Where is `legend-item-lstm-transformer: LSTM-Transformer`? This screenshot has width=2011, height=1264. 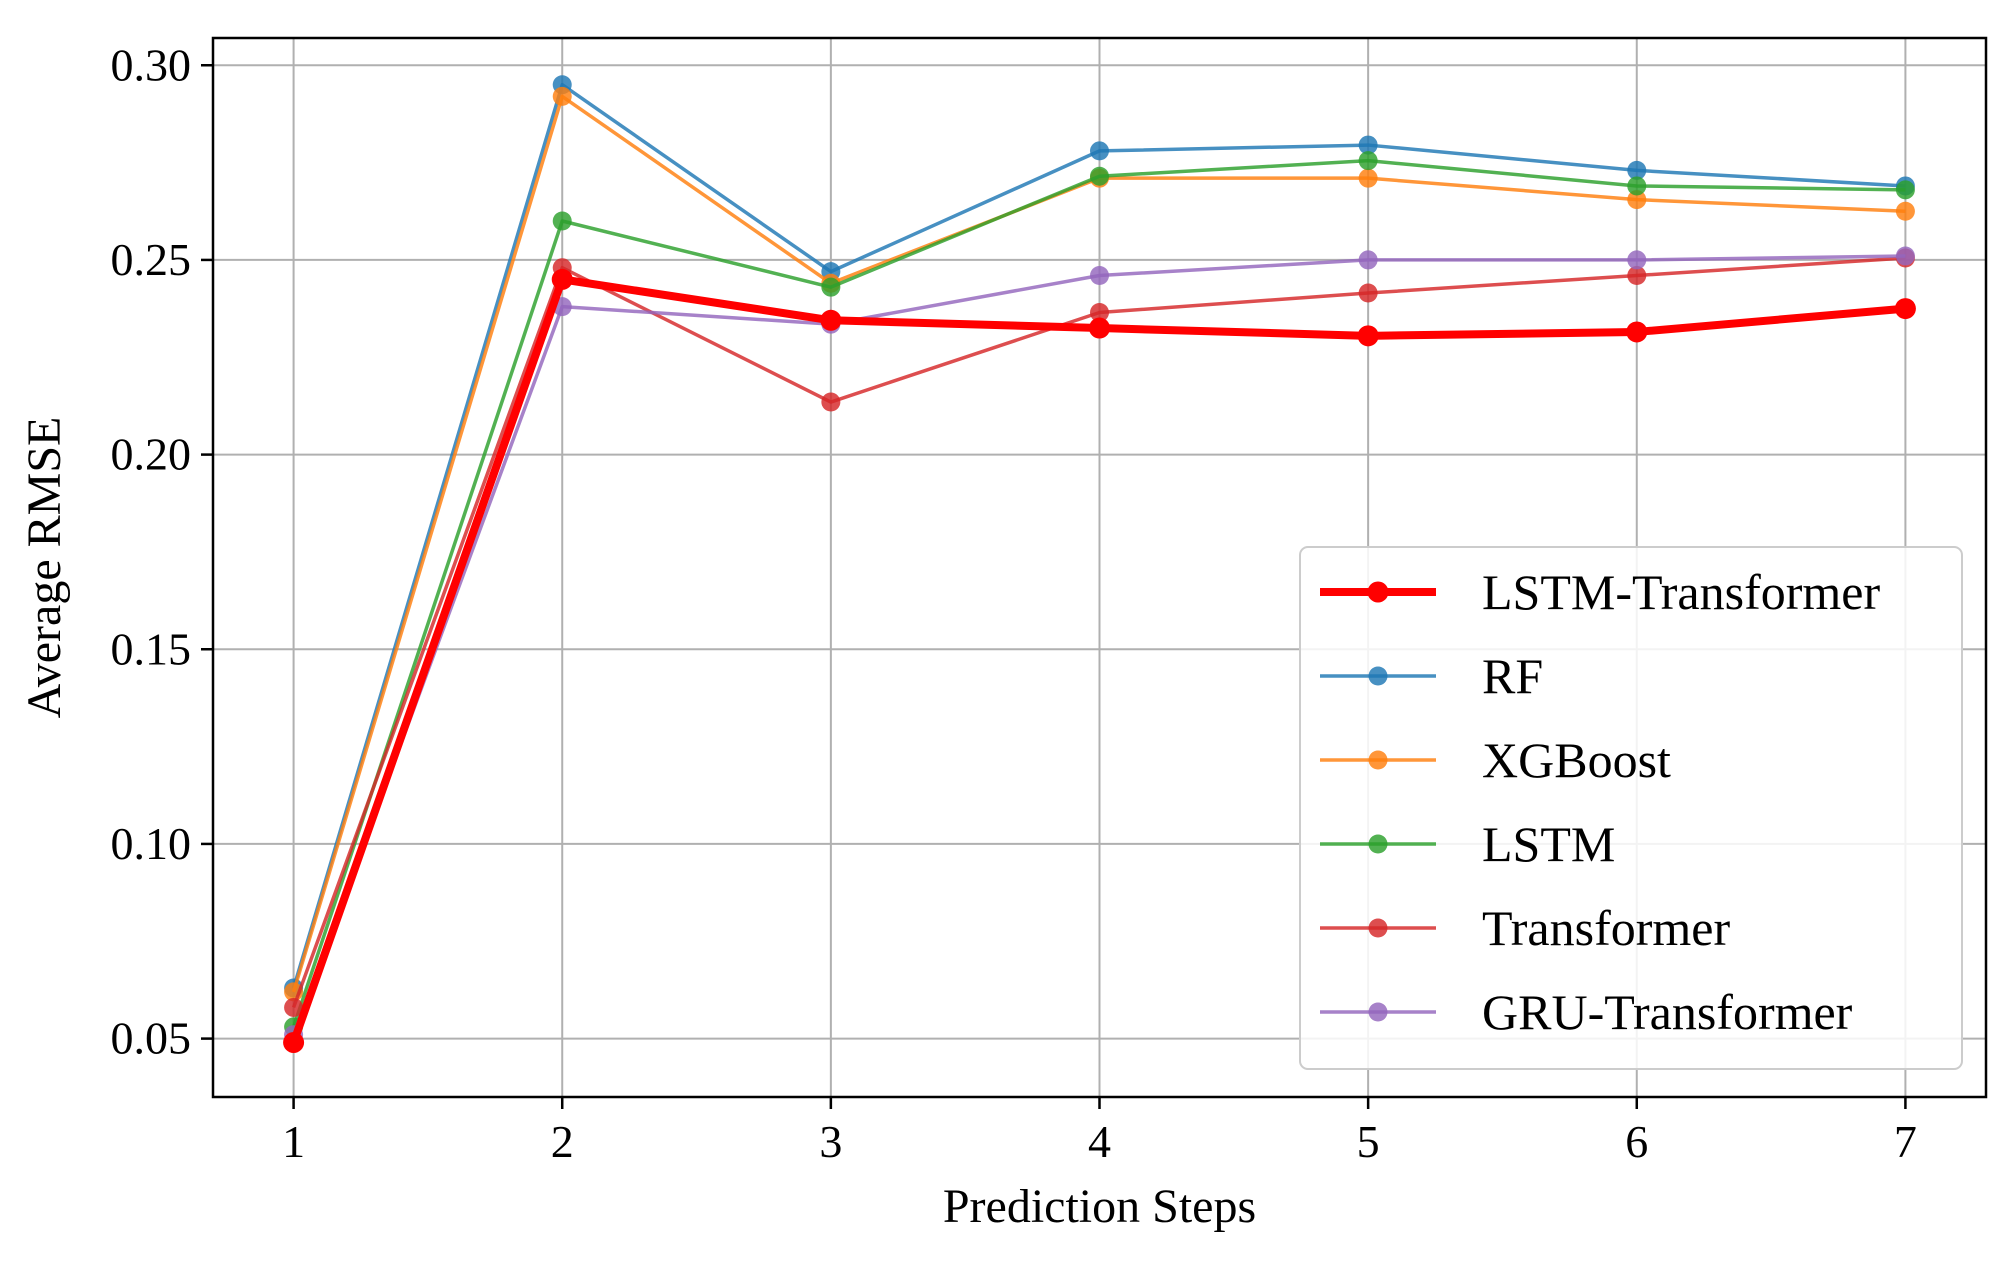
legend-item-lstm-transformer: LSTM-Transformer is located at coordinates (1600, 592).